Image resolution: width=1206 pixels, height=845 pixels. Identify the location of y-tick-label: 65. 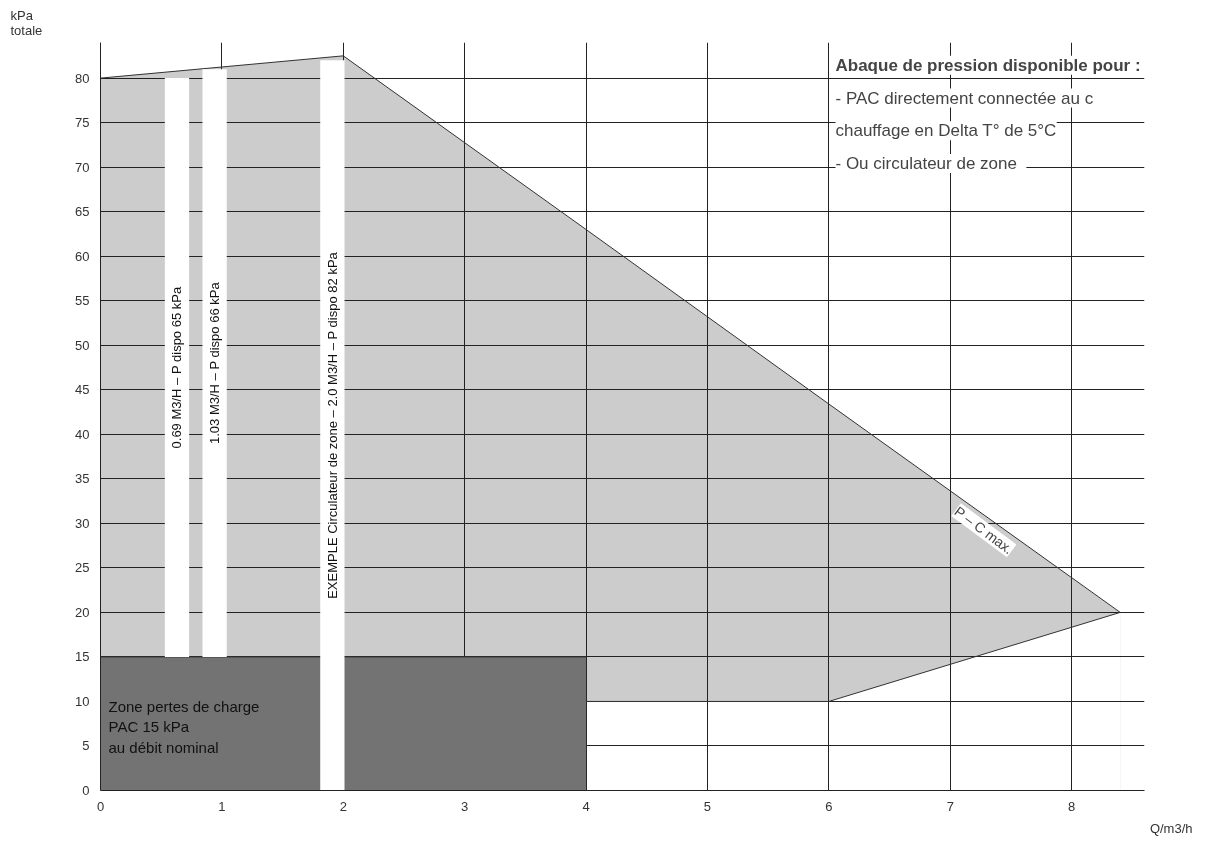
(82, 212).